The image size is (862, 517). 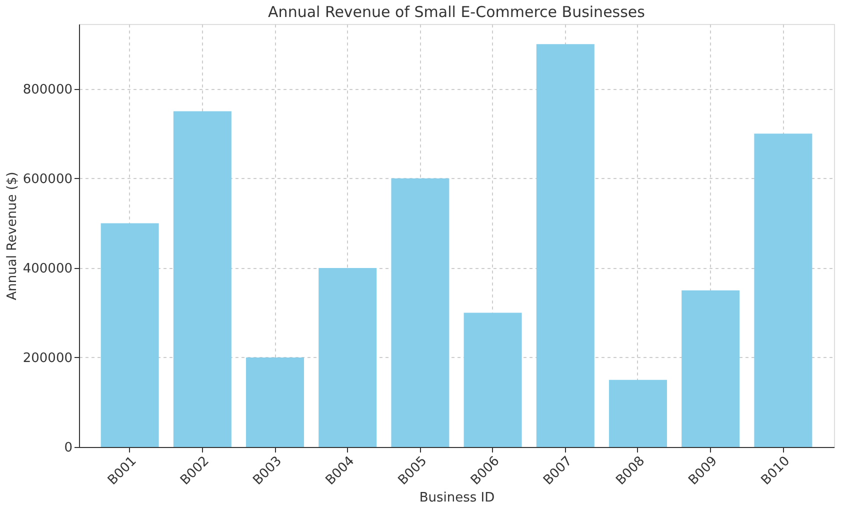 What do you see at coordinates (457, 498) in the screenshot?
I see `x-axis-title: Business ID` at bounding box center [457, 498].